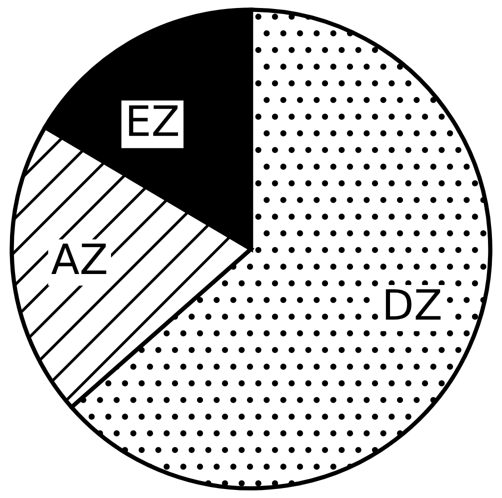 The image size is (502, 498). I want to click on slice-label: DZ, so click(413, 304).